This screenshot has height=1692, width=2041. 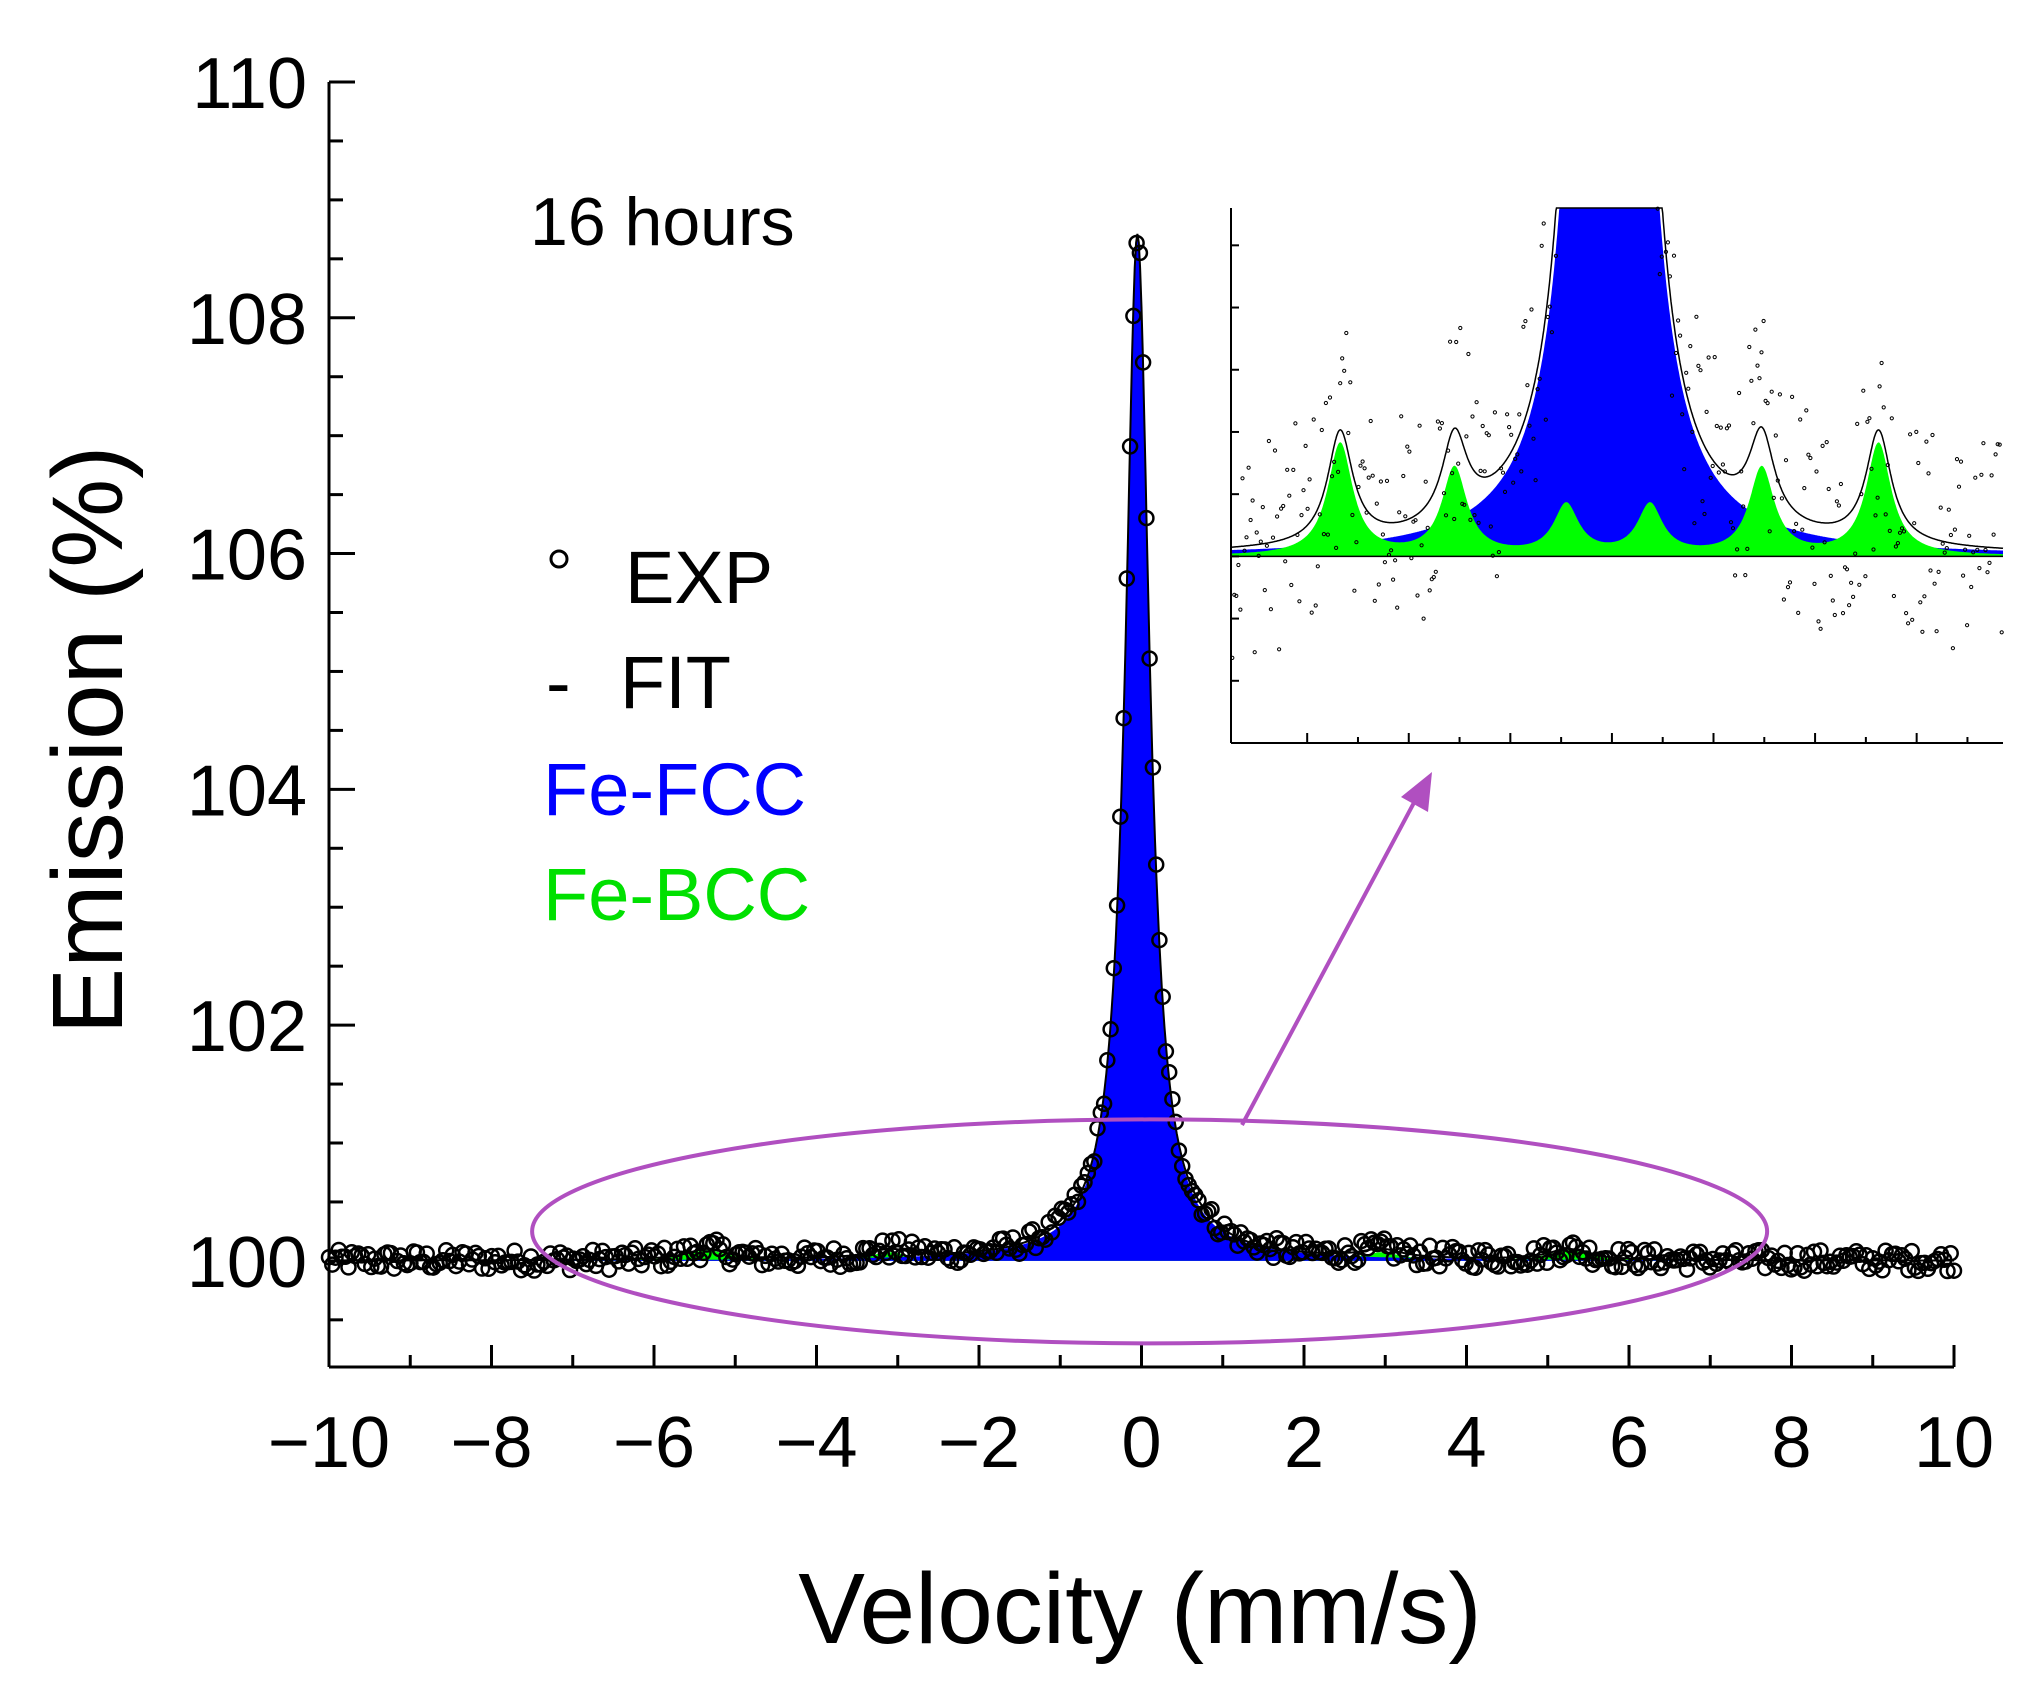 What do you see at coordinates (249, 84) in the screenshot?
I see `y-tick-label: 110` at bounding box center [249, 84].